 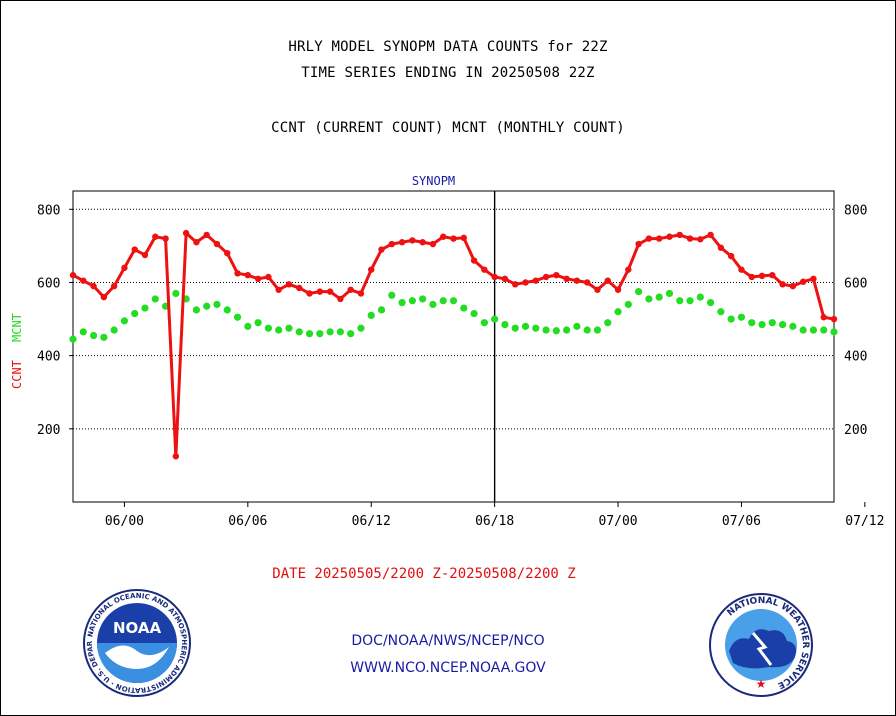 I want to click on y-axis-label-mcnt: MCNT, so click(x=17, y=327).